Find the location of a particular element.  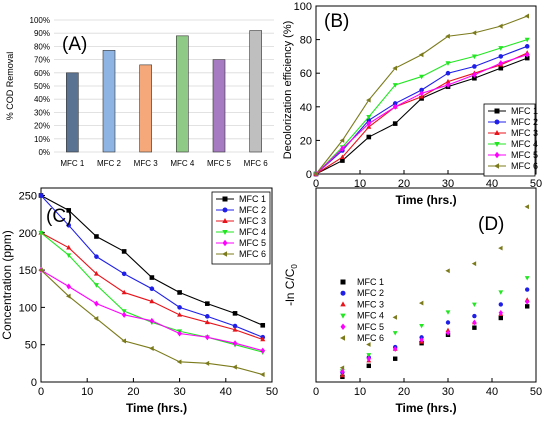

panel-label: (A) is located at coordinates (74, 44).